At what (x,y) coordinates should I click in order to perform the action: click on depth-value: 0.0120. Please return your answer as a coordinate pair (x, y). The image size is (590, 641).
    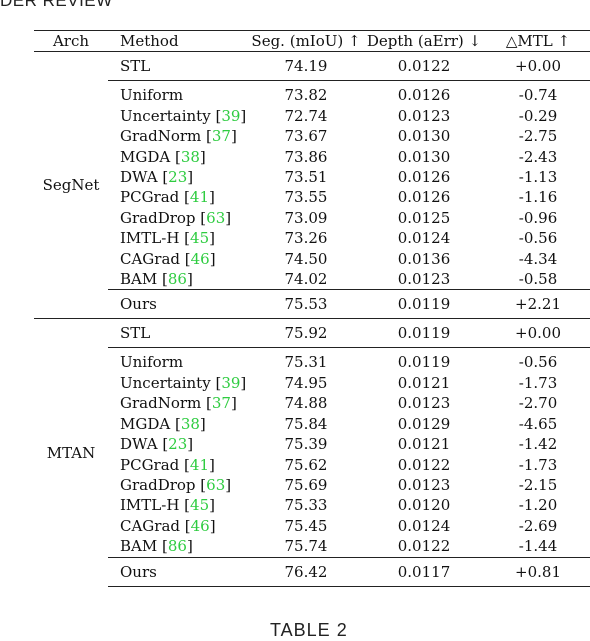
    Looking at the image, I should click on (424, 505).